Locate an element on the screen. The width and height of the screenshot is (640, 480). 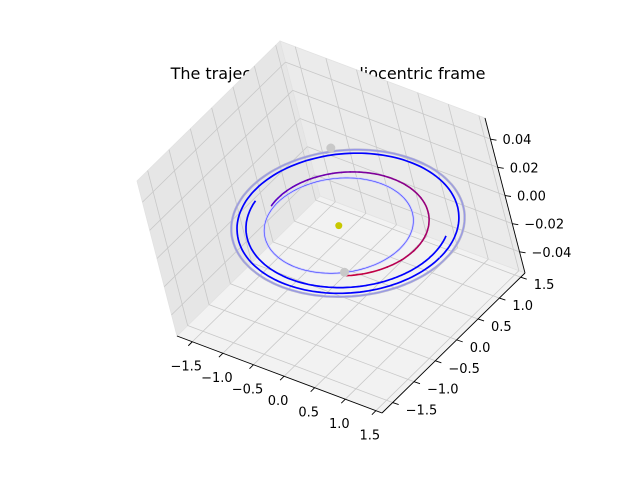
x-tick-label: 0.0 is located at coordinates (278, 401).